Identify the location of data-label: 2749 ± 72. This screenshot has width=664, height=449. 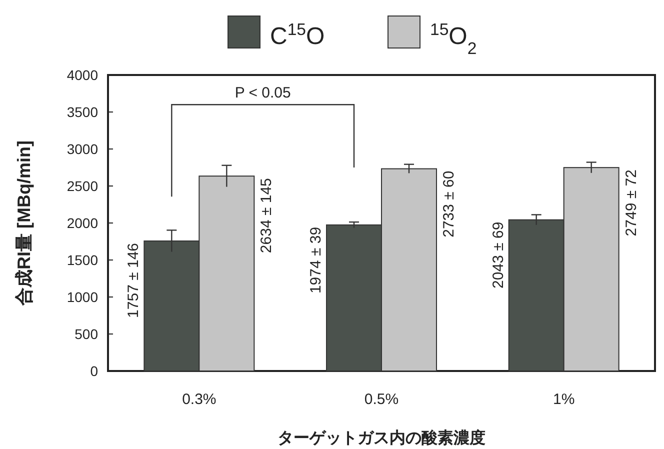
(631, 203).